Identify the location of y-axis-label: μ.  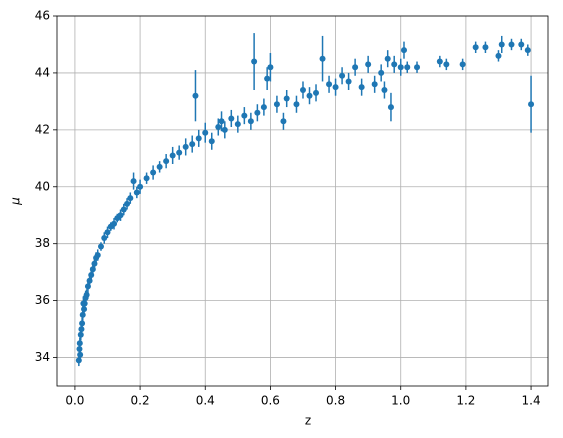
(16, 201).